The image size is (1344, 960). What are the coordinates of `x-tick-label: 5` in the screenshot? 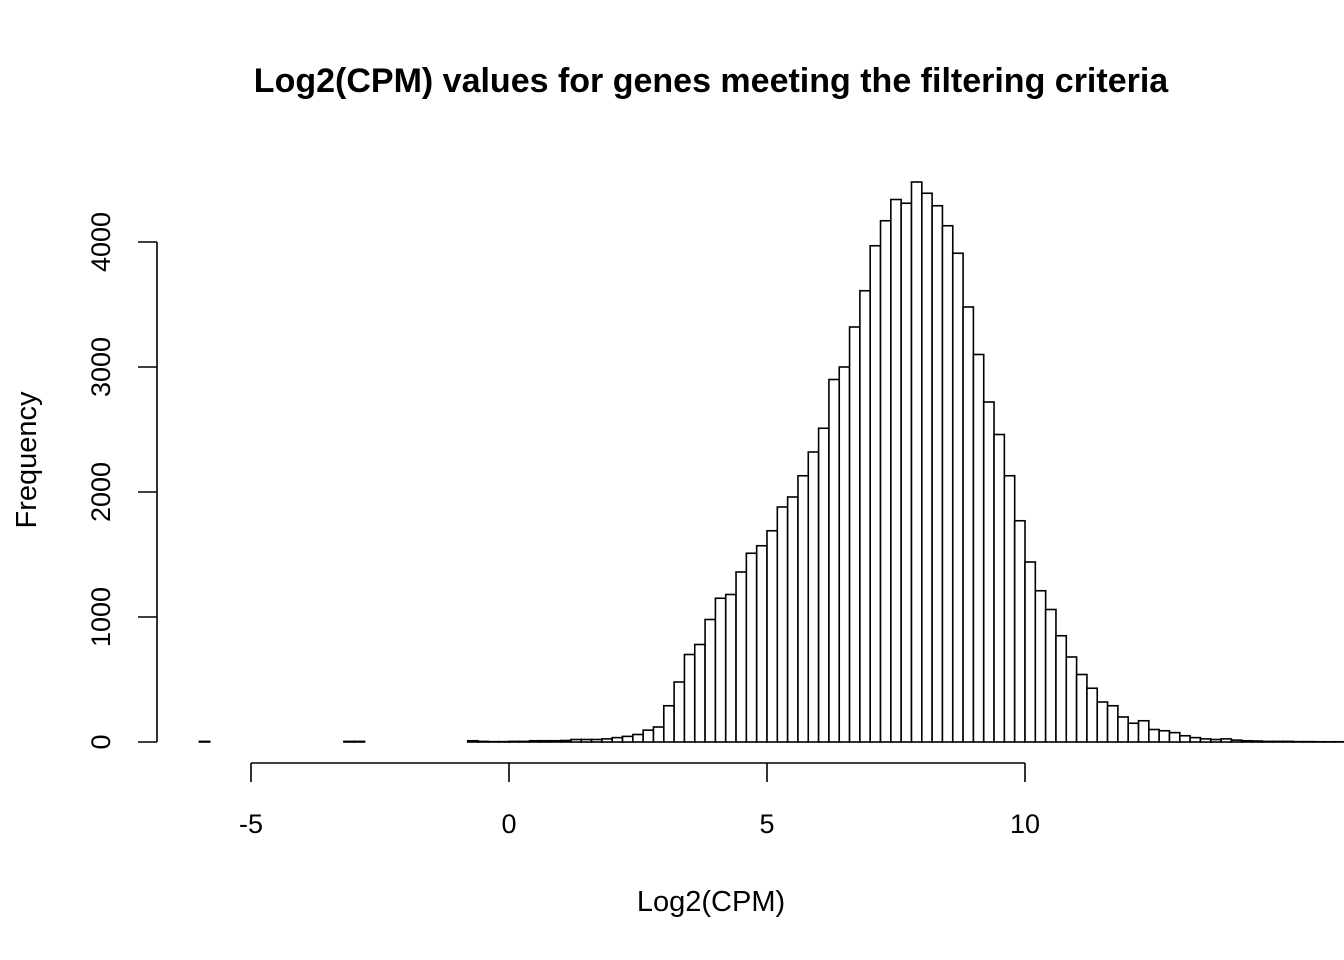 It's located at (766, 824).